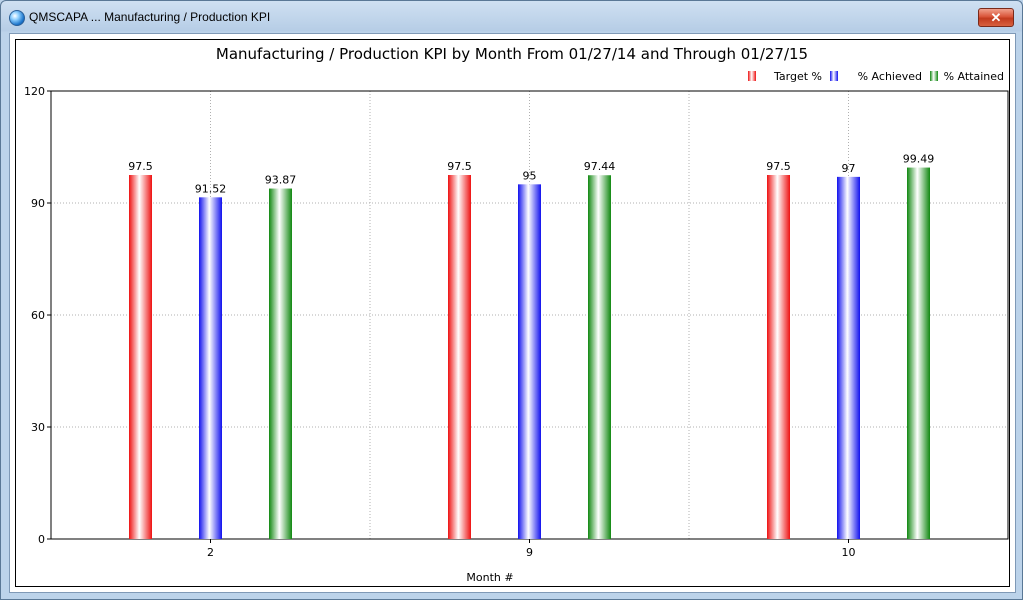 The width and height of the screenshot is (1023, 600). Describe the element at coordinates (849, 168) in the screenshot. I see `data-label: 97` at that location.